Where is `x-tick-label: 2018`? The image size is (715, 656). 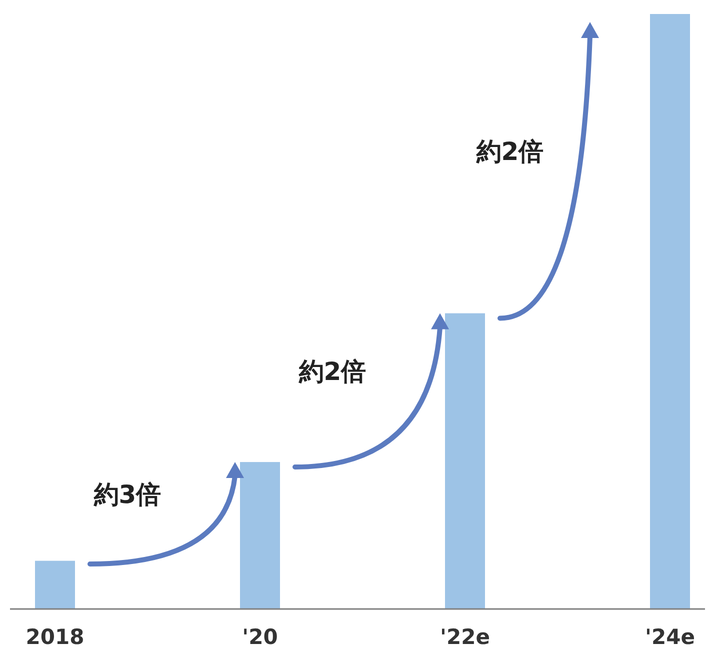
x-tick-label: 2018 is located at coordinates (55, 637).